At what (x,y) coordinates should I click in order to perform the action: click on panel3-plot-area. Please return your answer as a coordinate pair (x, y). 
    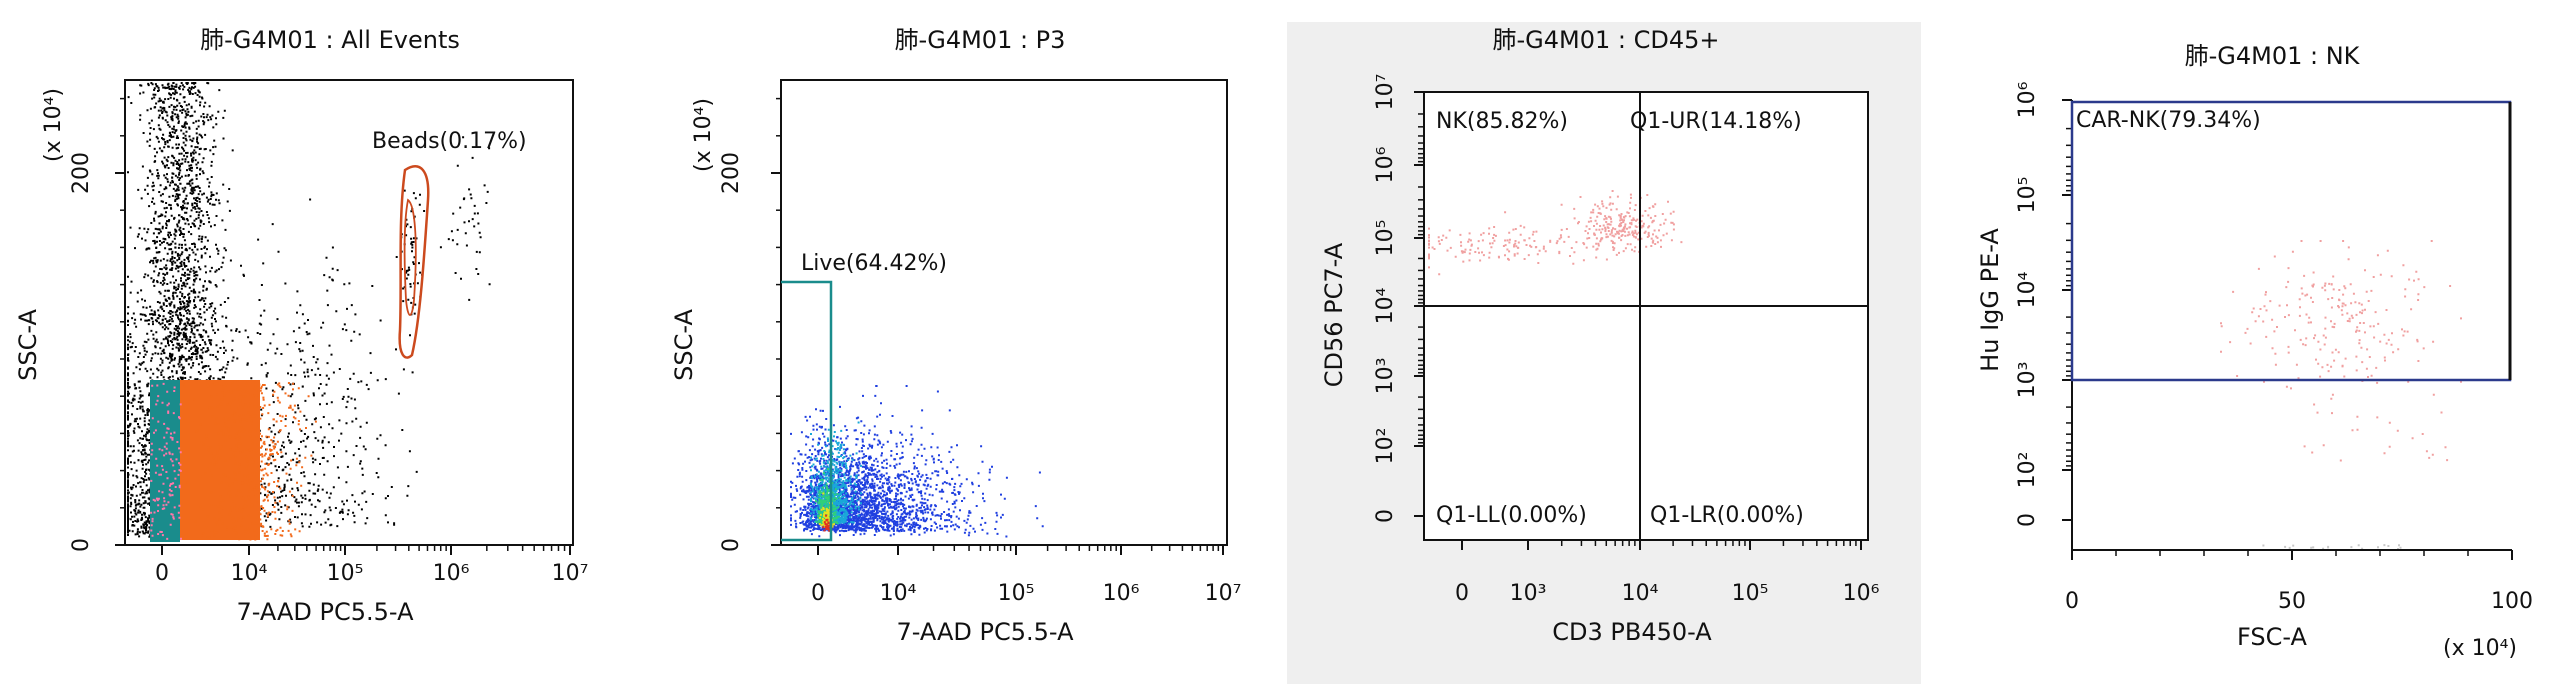
    Looking at the image, I should click on (1646, 316).